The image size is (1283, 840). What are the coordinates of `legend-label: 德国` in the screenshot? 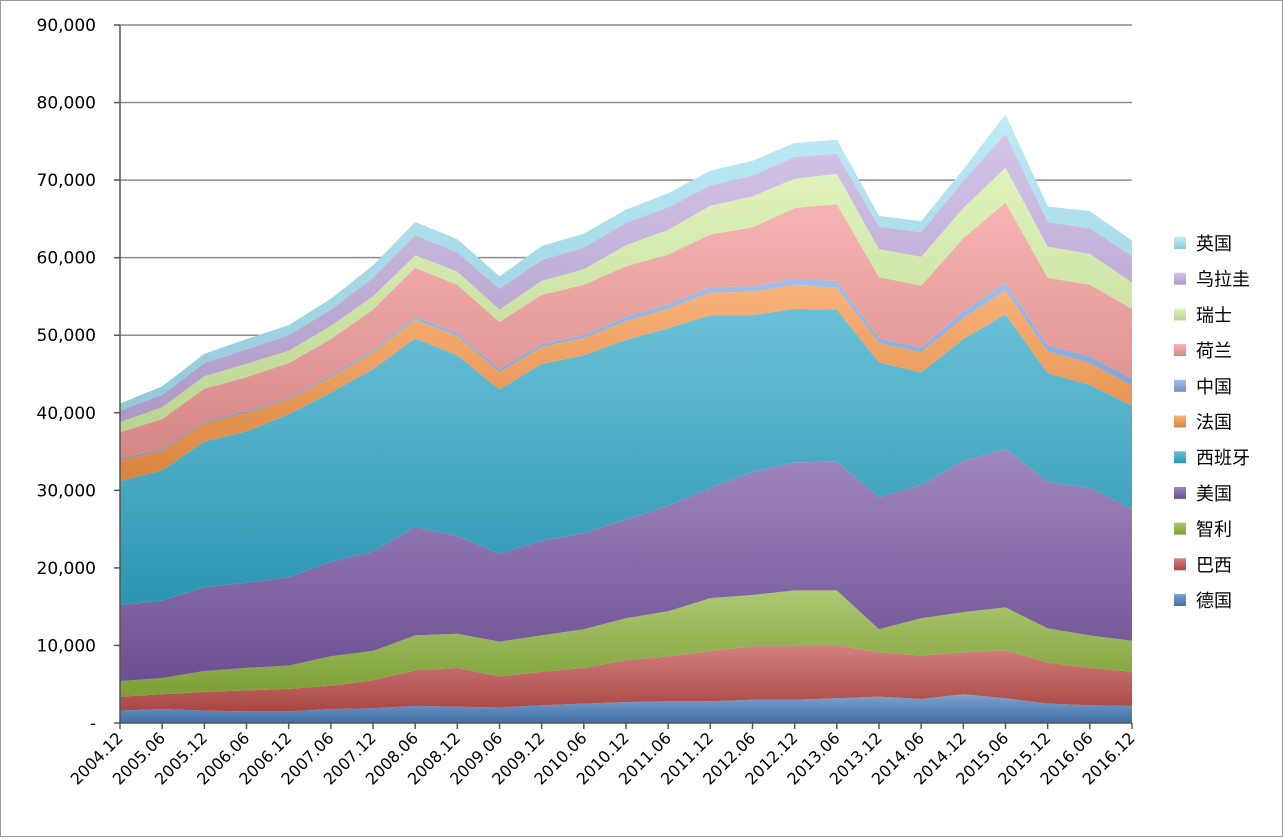 It's located at (1214, 601).